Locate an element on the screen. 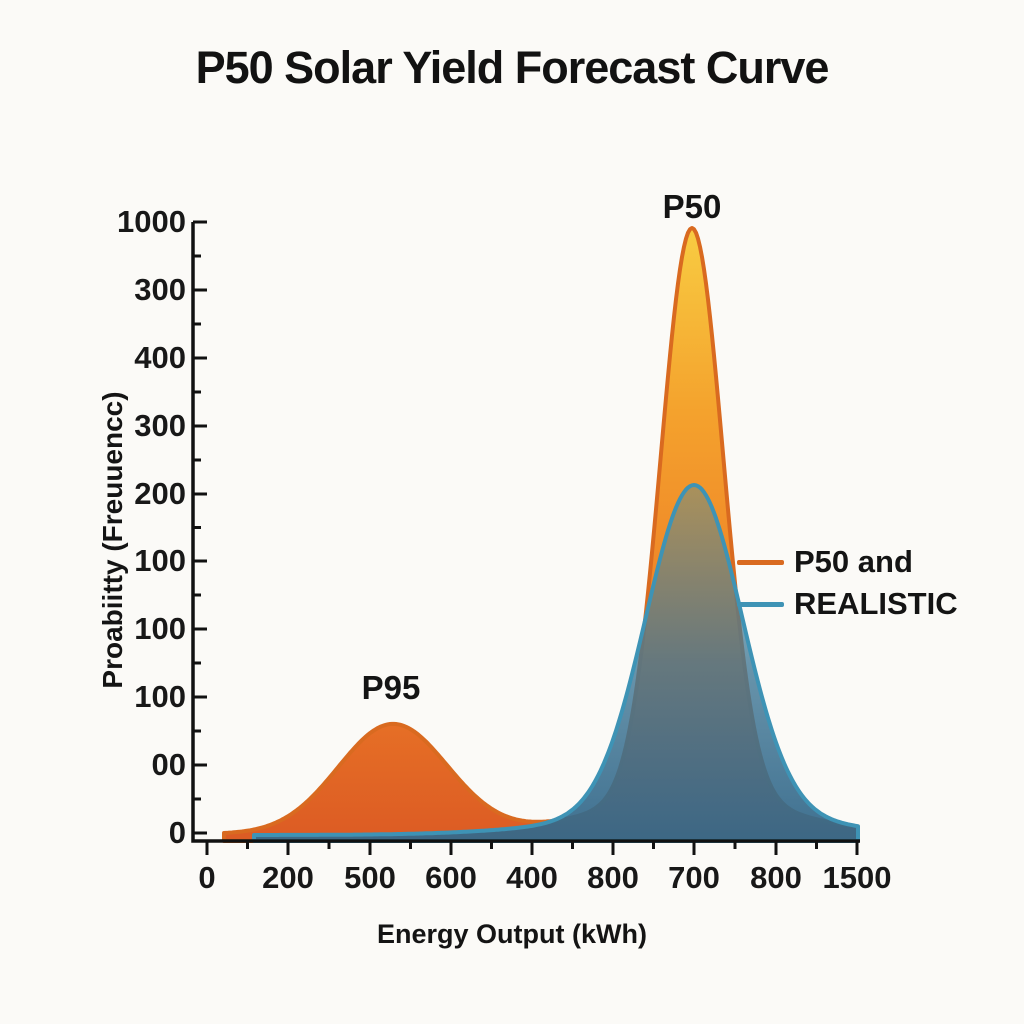 The image size is (1024, 1024). y-tick-label: 0 is located at coordinates (177, 832).